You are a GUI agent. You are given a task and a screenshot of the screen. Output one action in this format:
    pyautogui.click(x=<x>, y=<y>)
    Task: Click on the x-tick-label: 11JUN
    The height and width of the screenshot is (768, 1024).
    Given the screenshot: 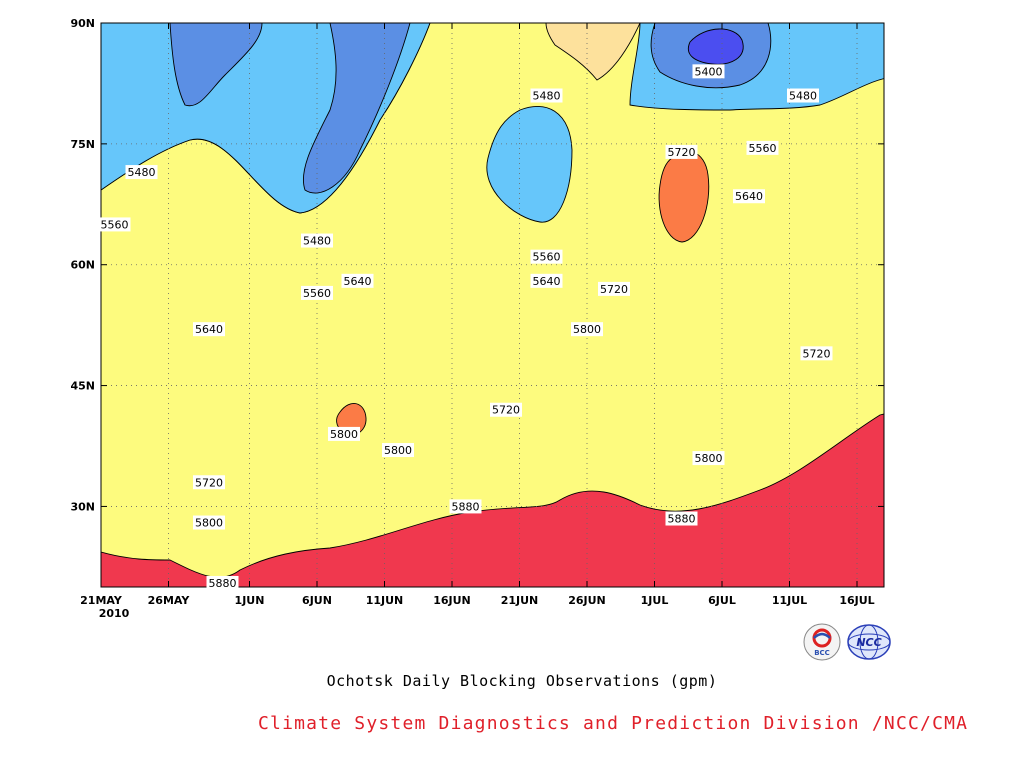 What is the action you would take?
    pyautogui.click(x=385, y=600)
    